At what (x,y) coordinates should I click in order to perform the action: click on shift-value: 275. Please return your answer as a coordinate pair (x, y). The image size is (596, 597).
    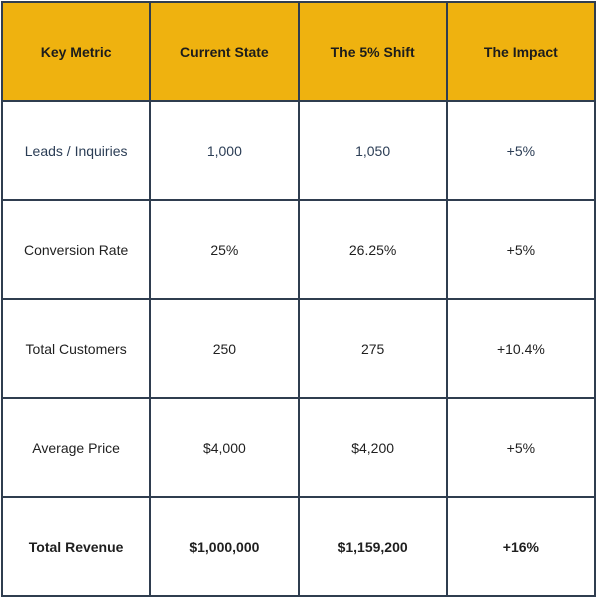
    Looking at the image, I should click on (372, 348).